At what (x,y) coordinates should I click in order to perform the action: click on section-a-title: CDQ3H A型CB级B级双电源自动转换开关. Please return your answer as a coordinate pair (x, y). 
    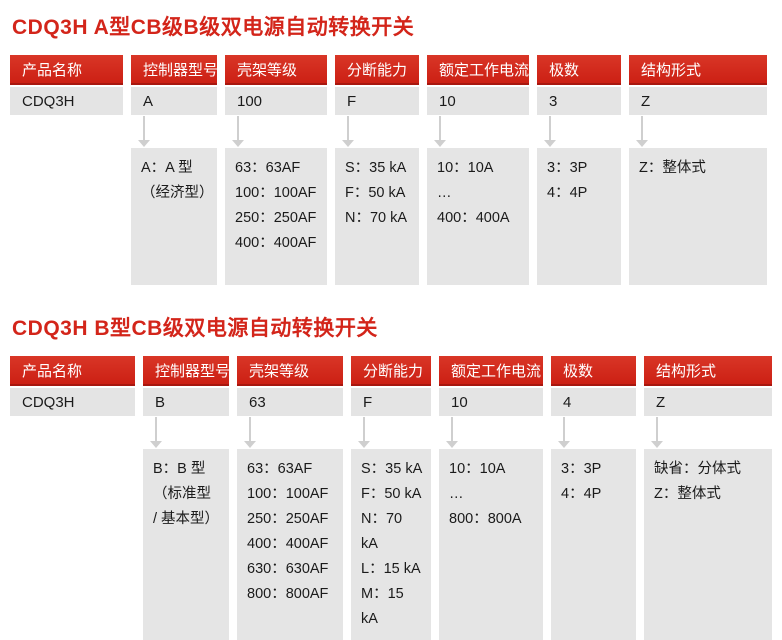
    Looking at the image, I should click on (213, 27).